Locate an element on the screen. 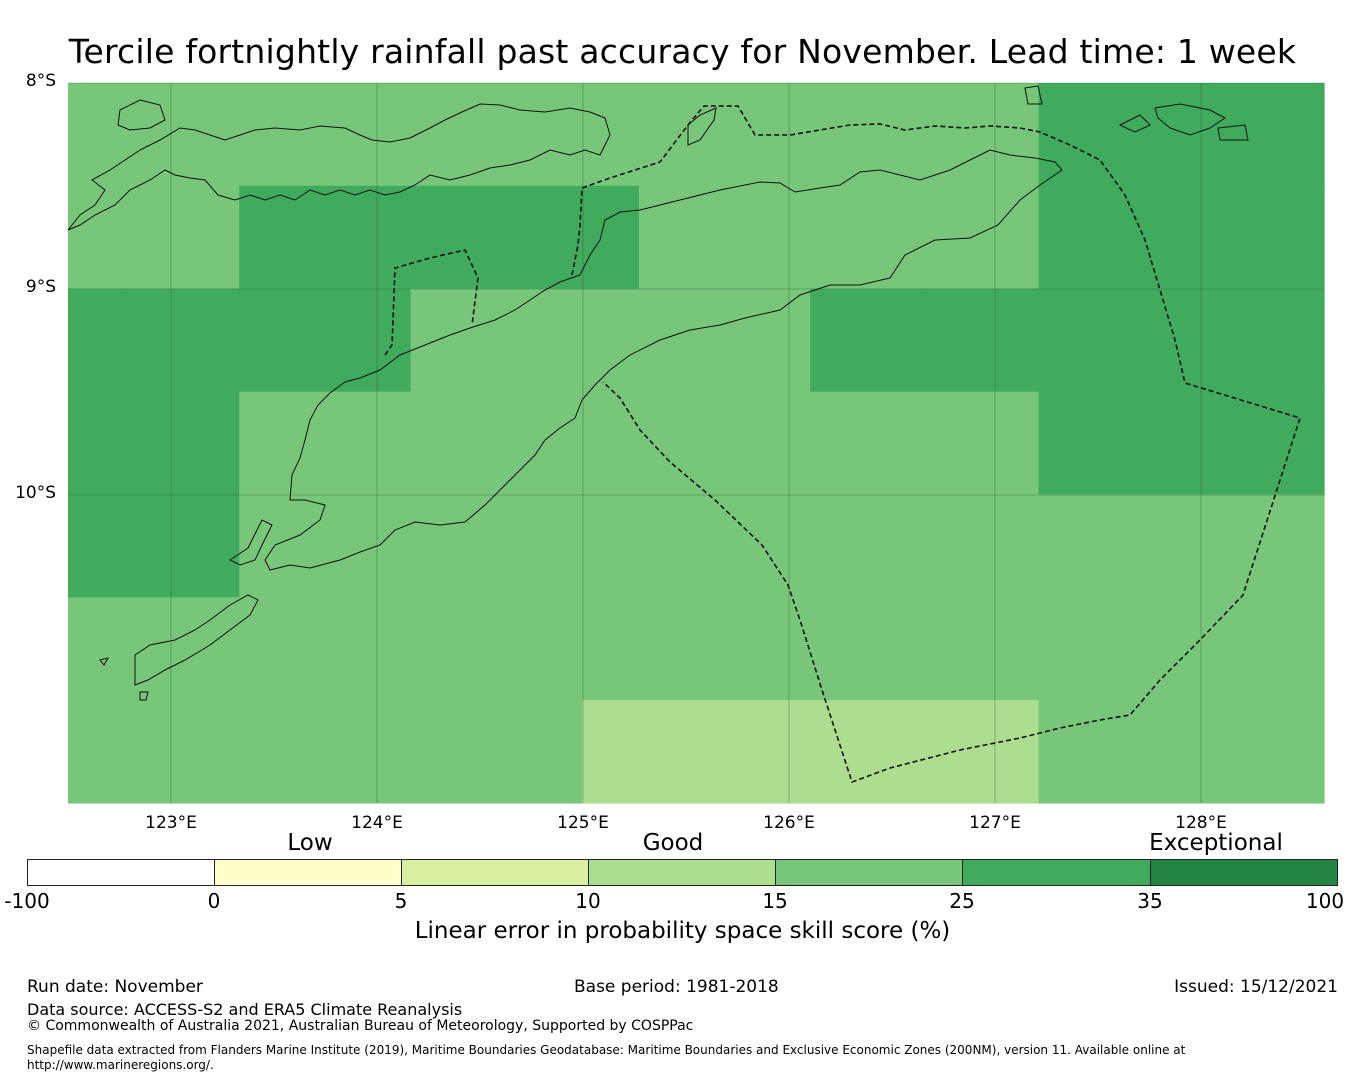 This screenshot has width=1365, height=1080. colorbar-tick: 35 is located at coordinates (1150, 901).